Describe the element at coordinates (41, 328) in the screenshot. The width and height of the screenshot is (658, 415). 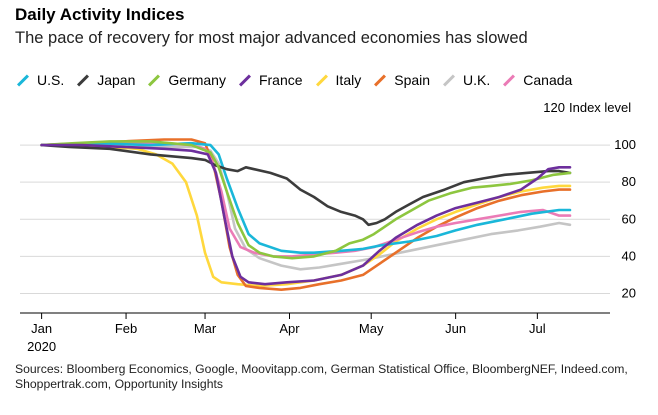
I see `x-tick-label: Jan` at that location.